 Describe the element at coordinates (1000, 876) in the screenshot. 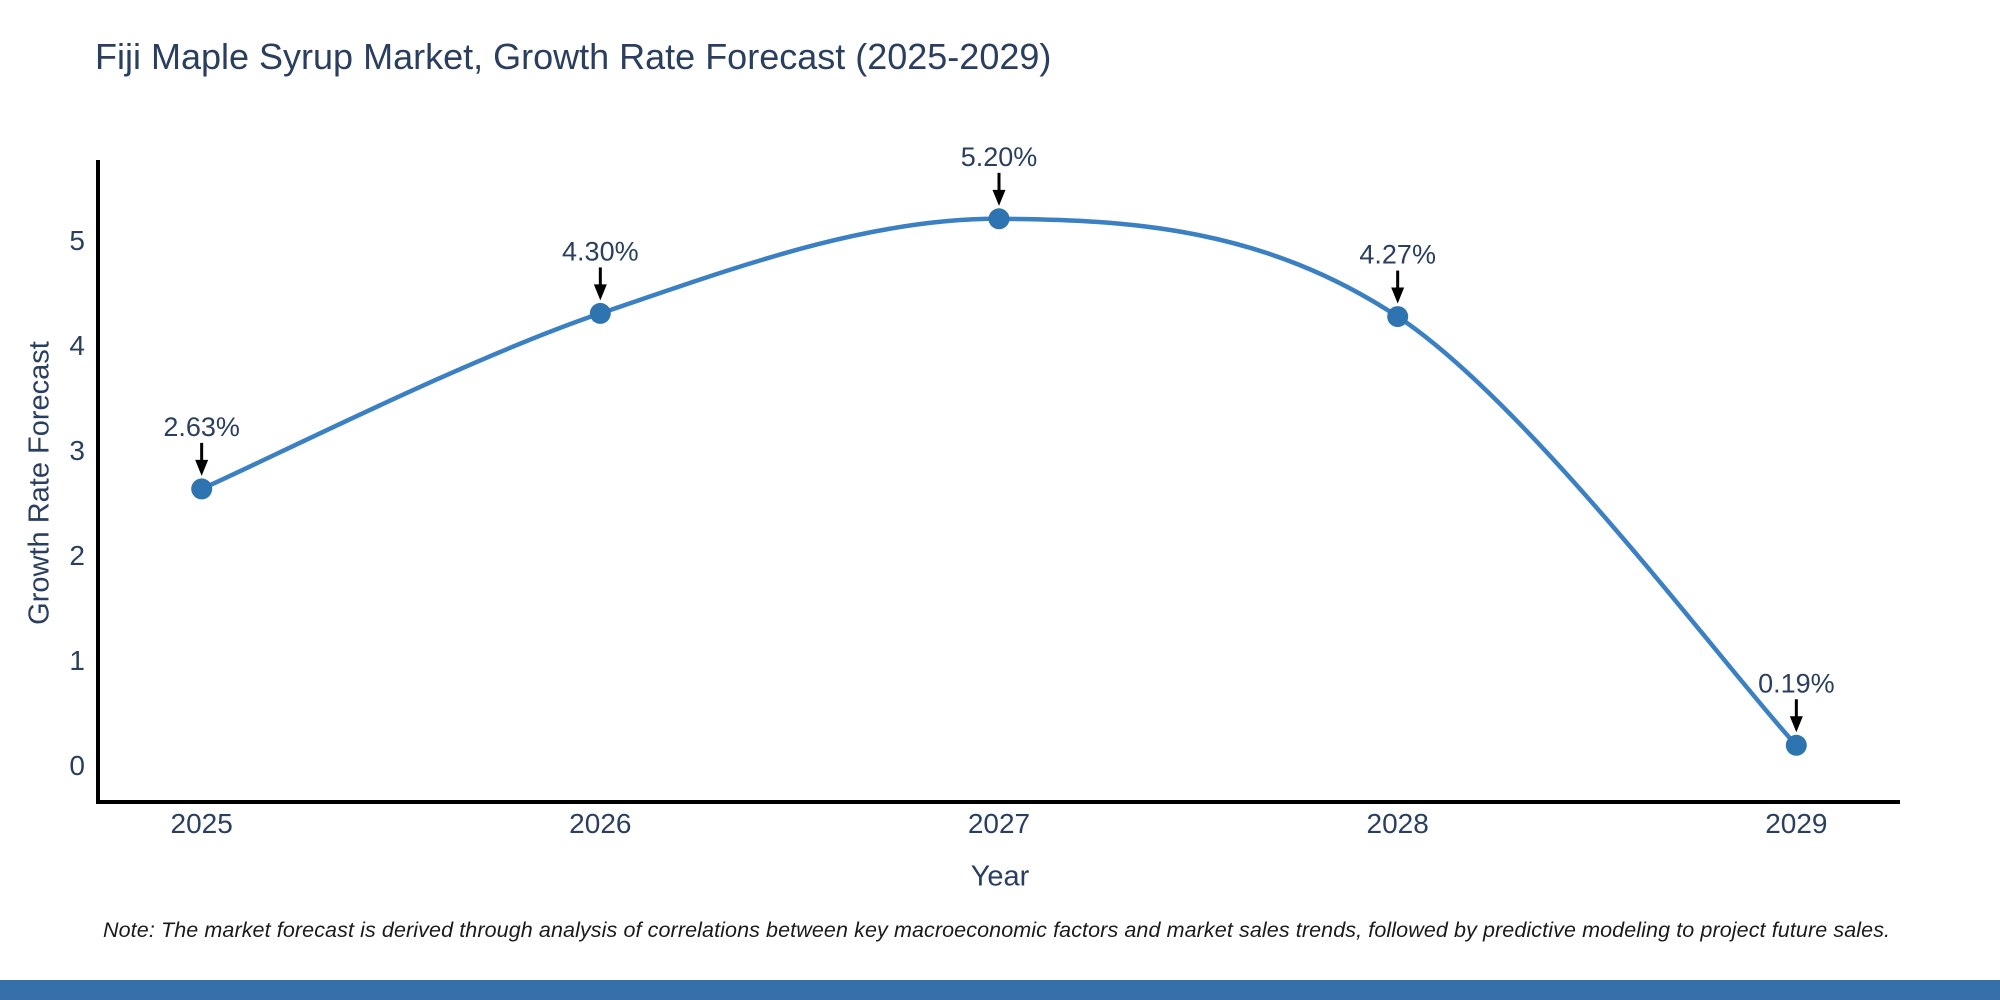

I see `x-axis-title: Year` at that location.